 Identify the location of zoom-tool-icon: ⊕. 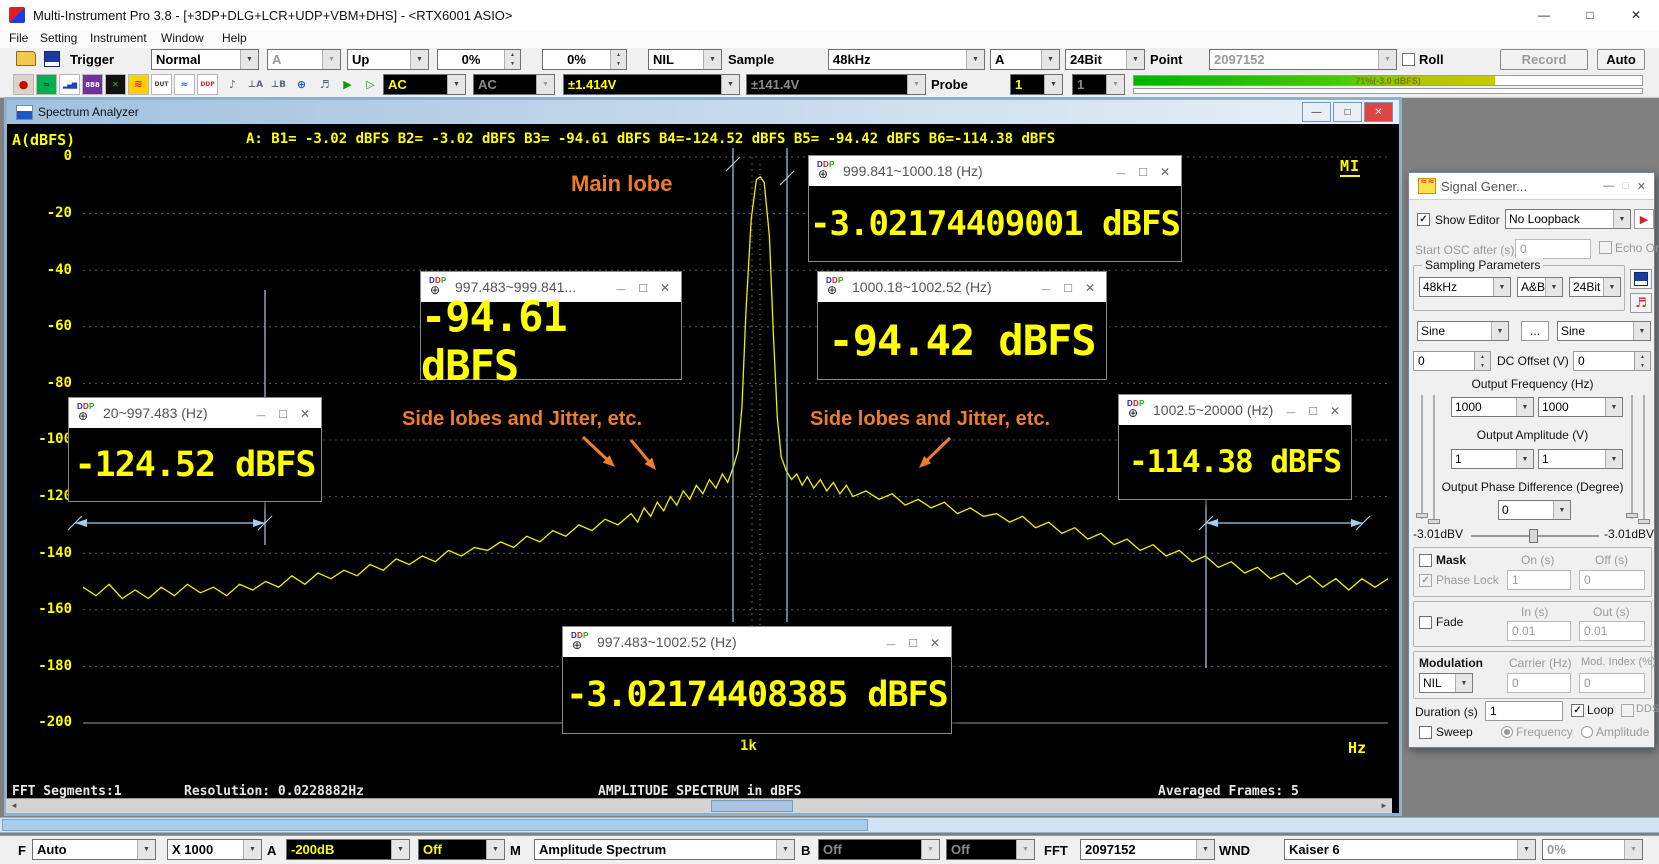
(301, 84).